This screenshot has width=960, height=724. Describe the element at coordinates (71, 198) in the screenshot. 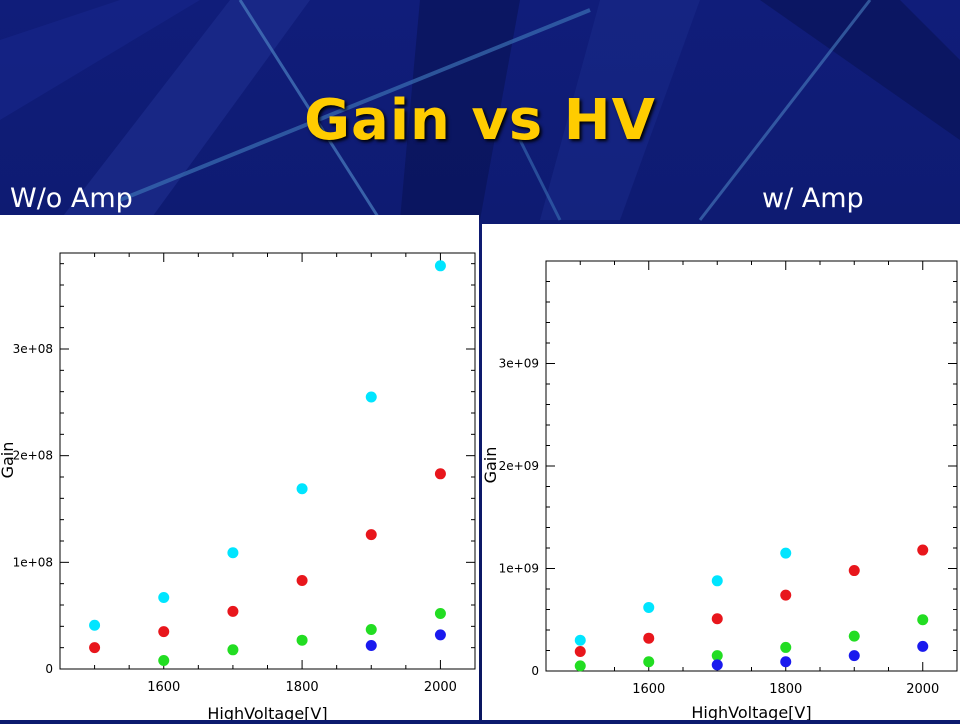

I see `caption-without-amp: W/o Amp` at that location.